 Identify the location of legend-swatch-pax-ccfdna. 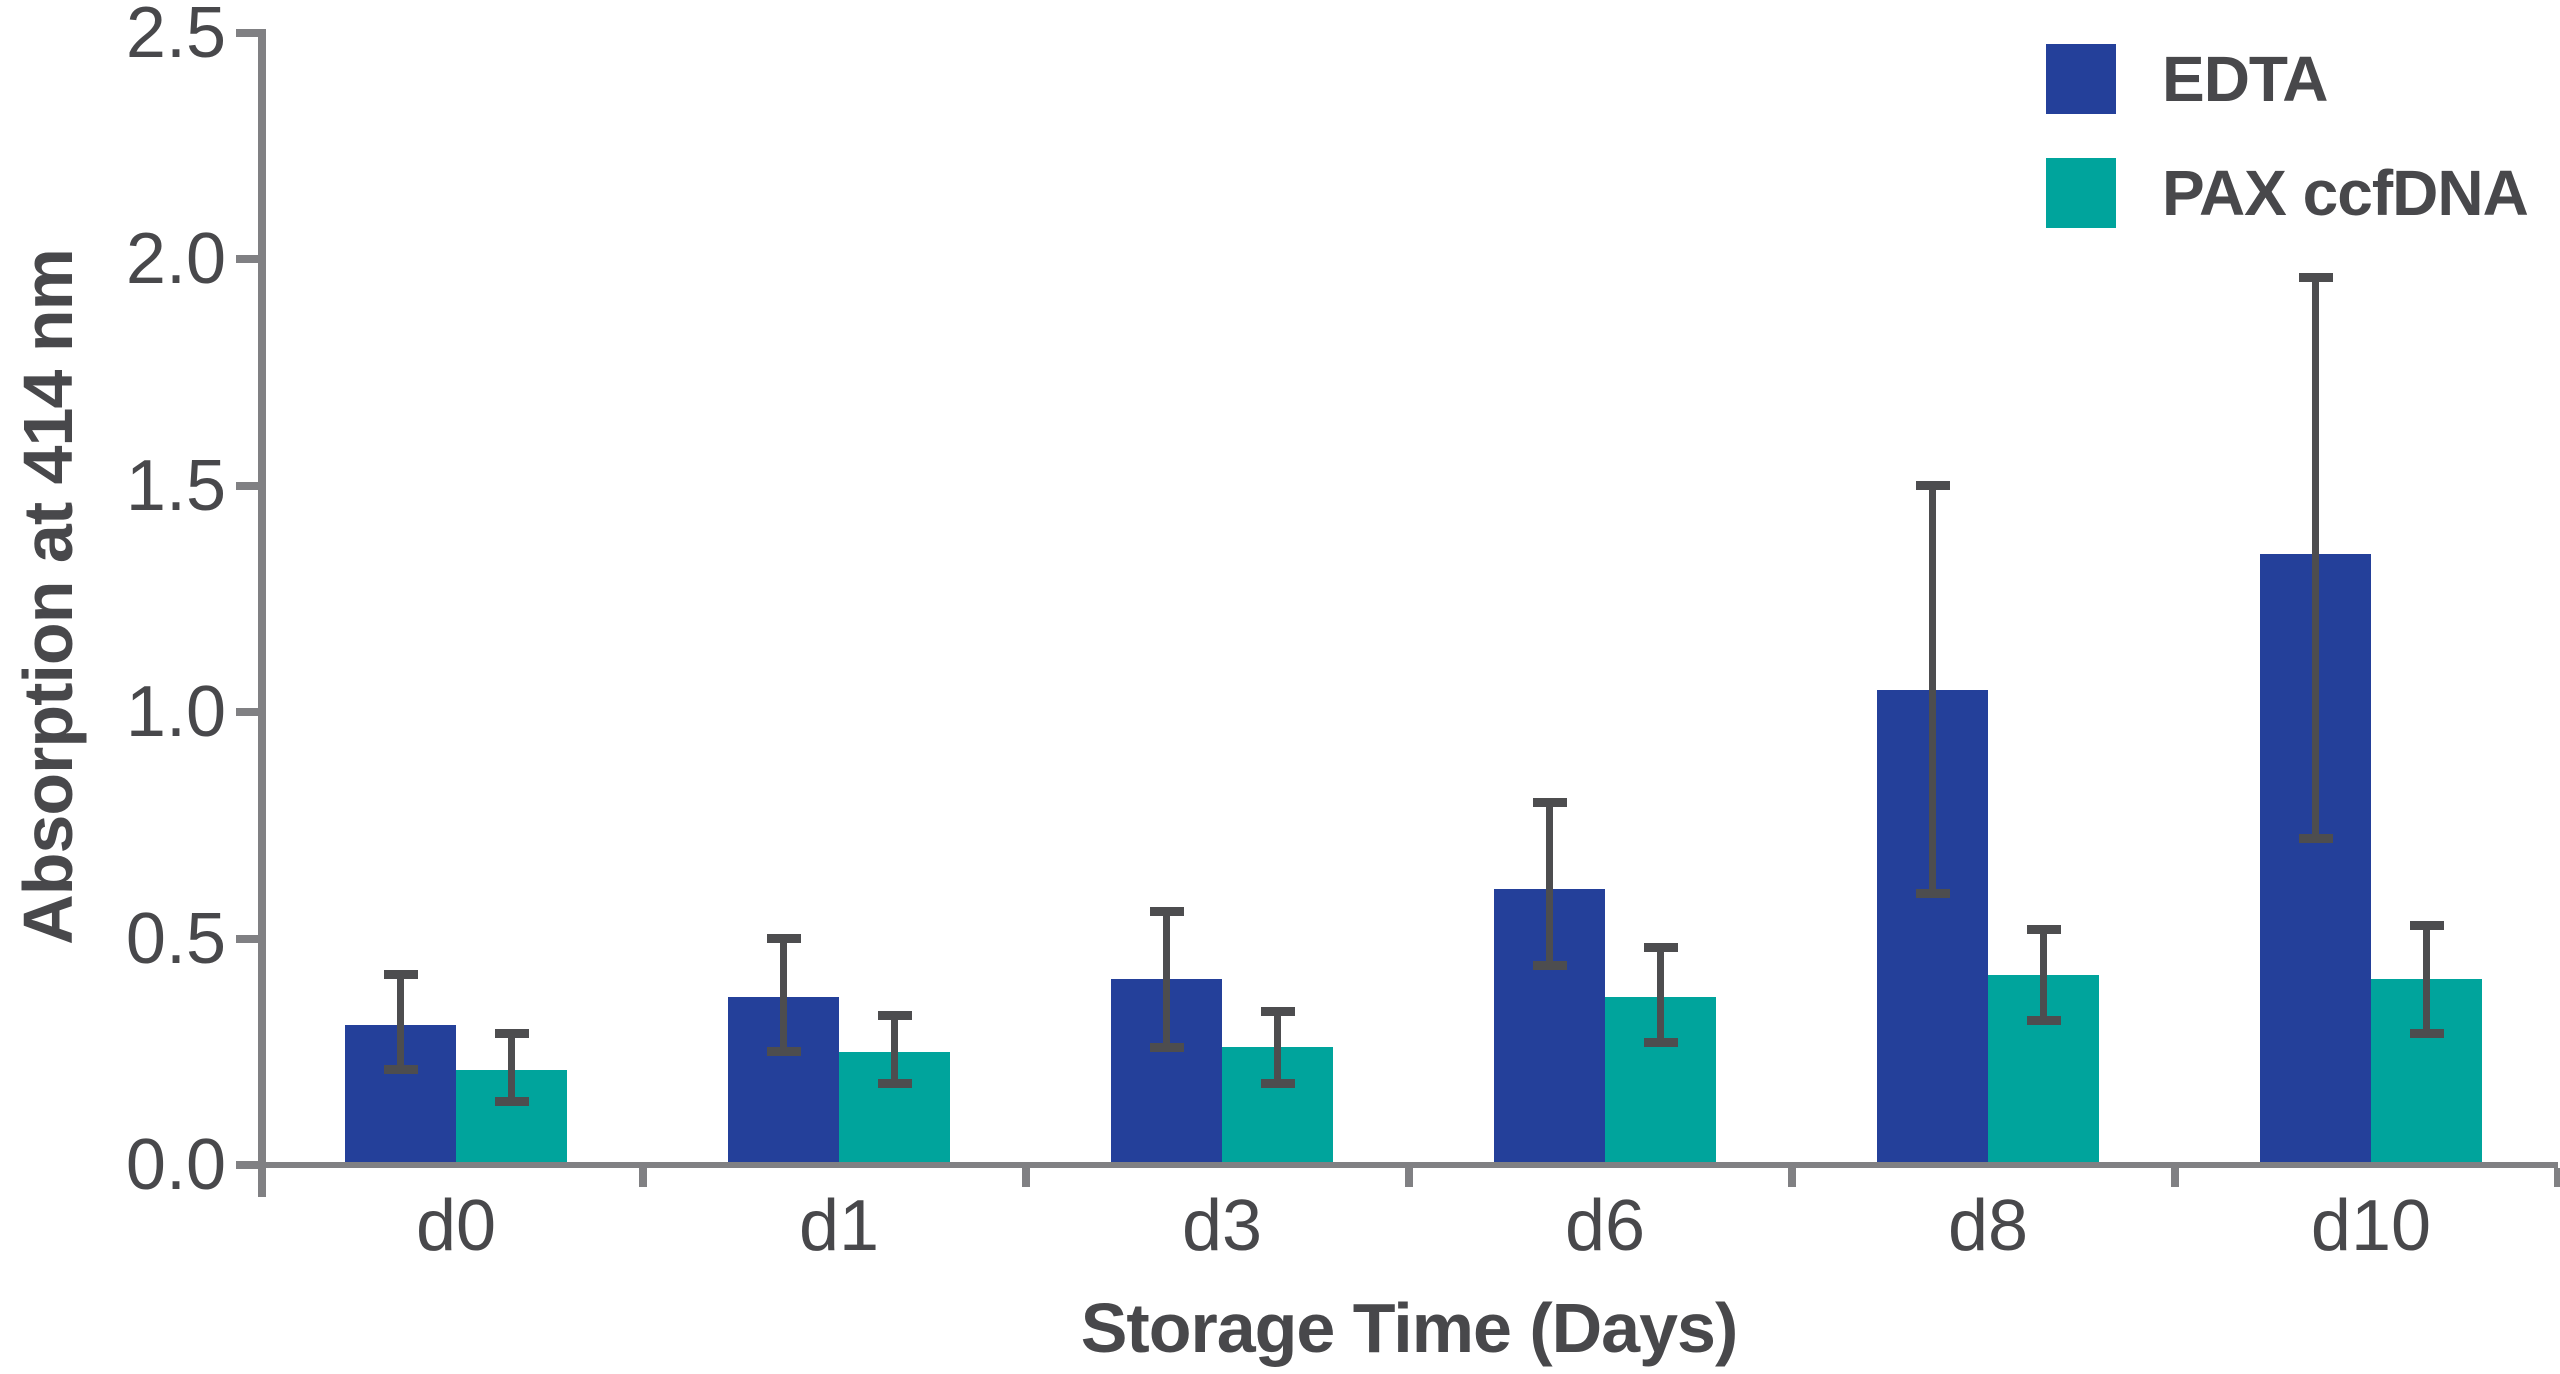
(2081, 193).